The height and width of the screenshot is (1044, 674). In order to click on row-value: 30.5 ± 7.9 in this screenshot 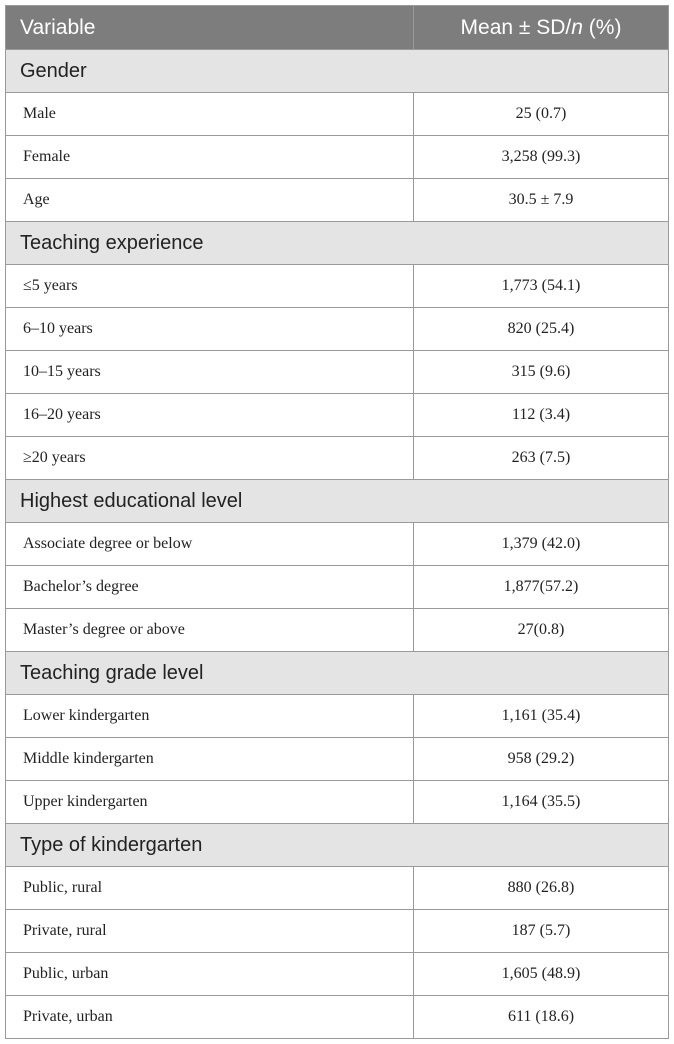, I will do `click(541, 200)`.